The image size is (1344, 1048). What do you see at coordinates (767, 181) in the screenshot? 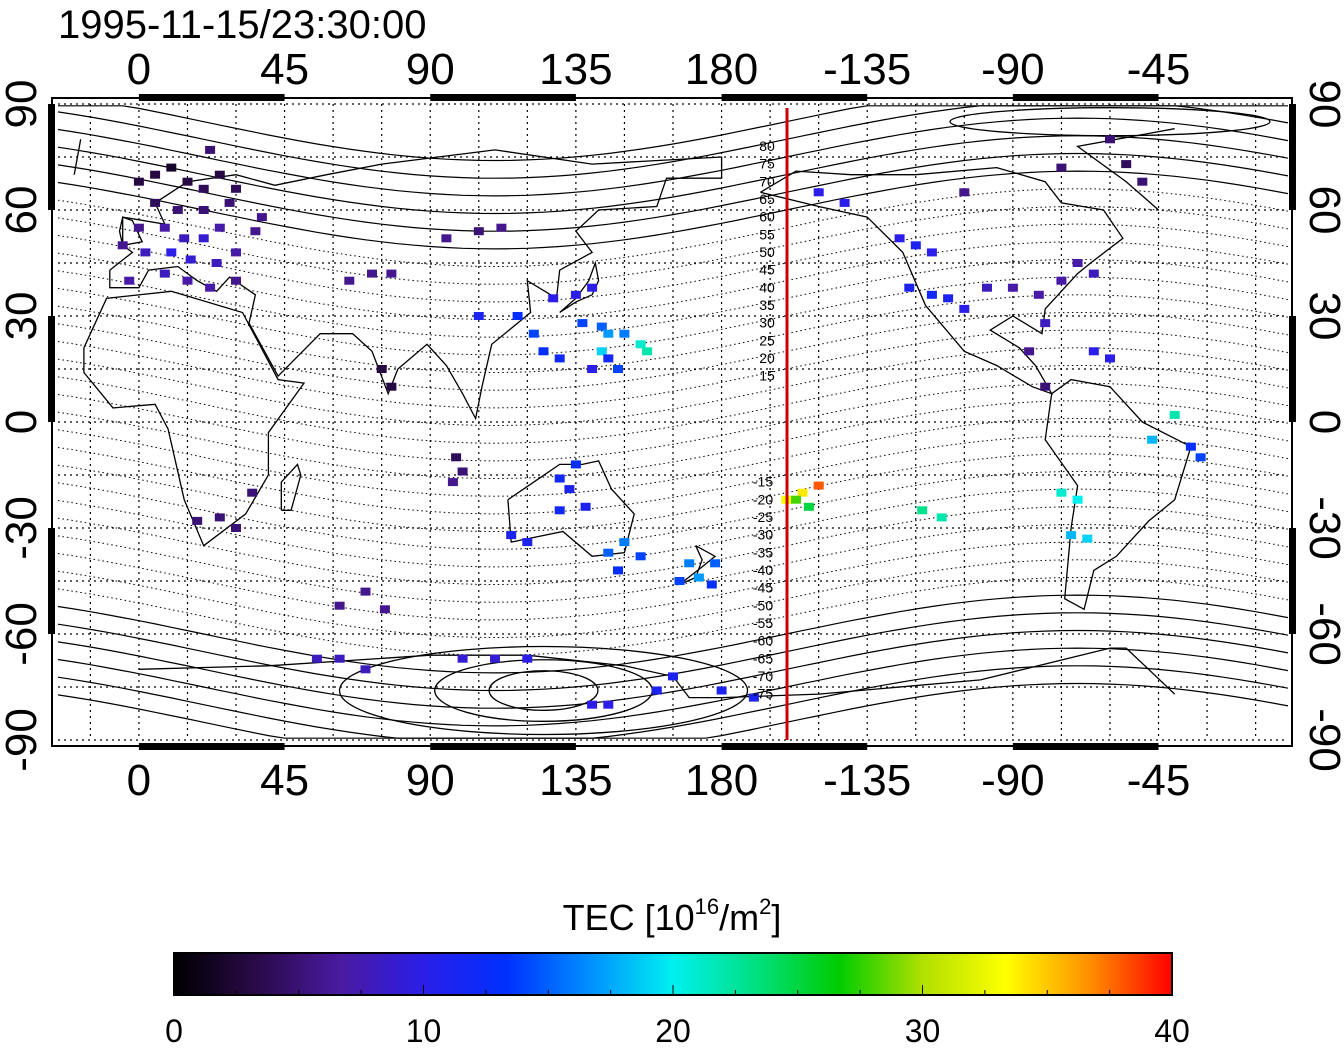
I see `contour-label: 70` at bounding box center [767, 181].